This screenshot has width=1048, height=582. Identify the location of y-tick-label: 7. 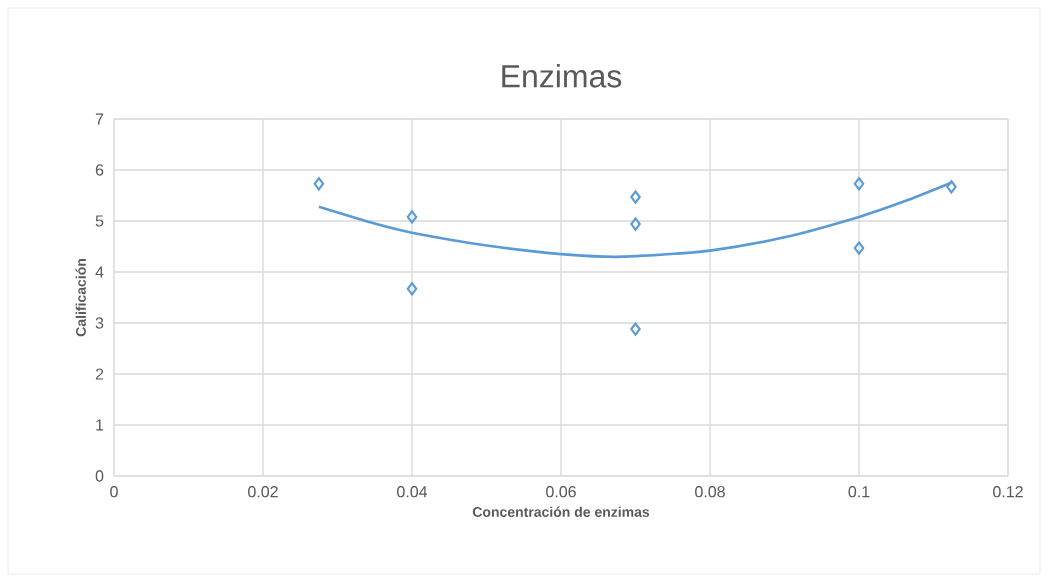
(99, 119).